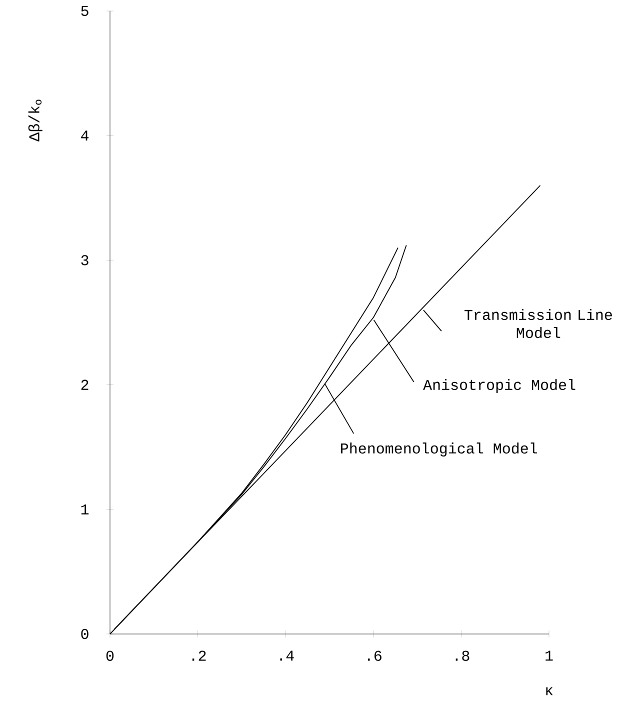 This screenshot has height=708, width=644. What do you see at coordinates (287, 655) in the screenshot?
I see `x-tick-label: .4` at bounding box center [287, 655].